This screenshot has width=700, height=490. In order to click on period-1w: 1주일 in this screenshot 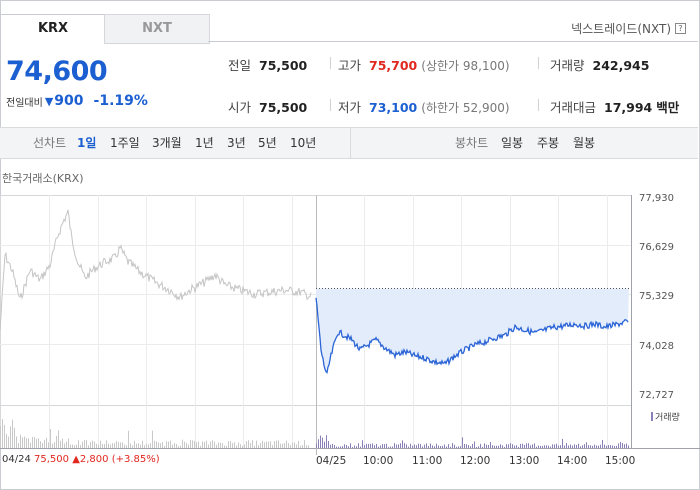, I will do `click(125, 143)`.